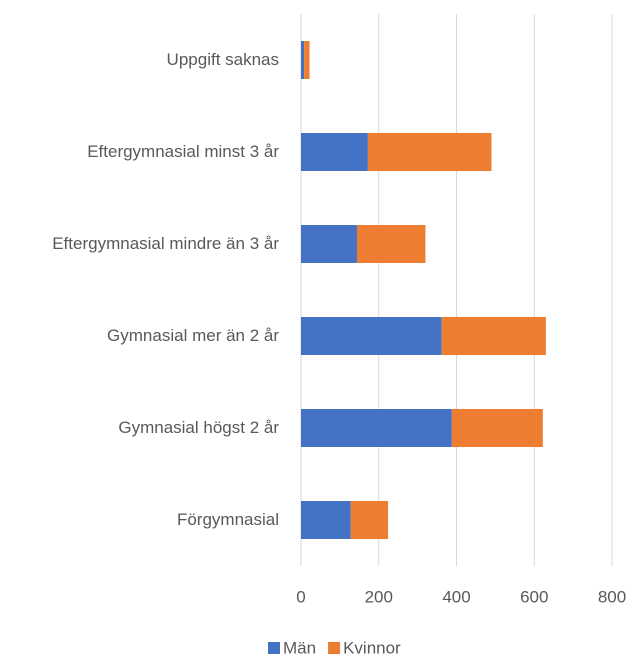 Image resolution: width=631 pixels, height=660 pixels. What do you see at coordinates (183, 151) in the screenshot?
I see `y-tick-label: Eftergymnasial minst 3 år` at bounding box center [183, 151].